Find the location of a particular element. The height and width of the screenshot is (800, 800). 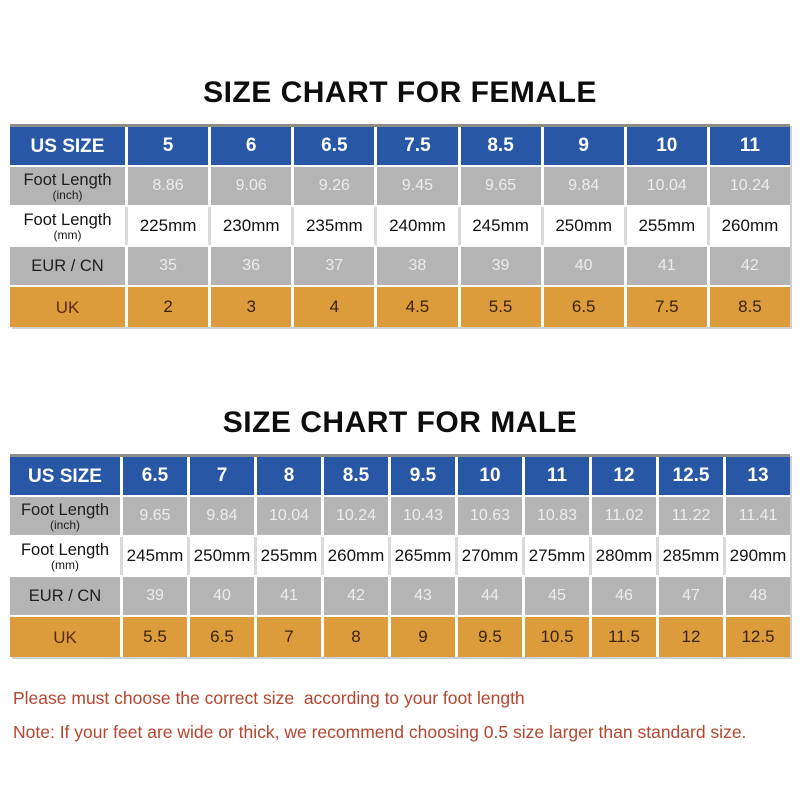

table-cell: 4.5 is located at coordinates (415, 307).